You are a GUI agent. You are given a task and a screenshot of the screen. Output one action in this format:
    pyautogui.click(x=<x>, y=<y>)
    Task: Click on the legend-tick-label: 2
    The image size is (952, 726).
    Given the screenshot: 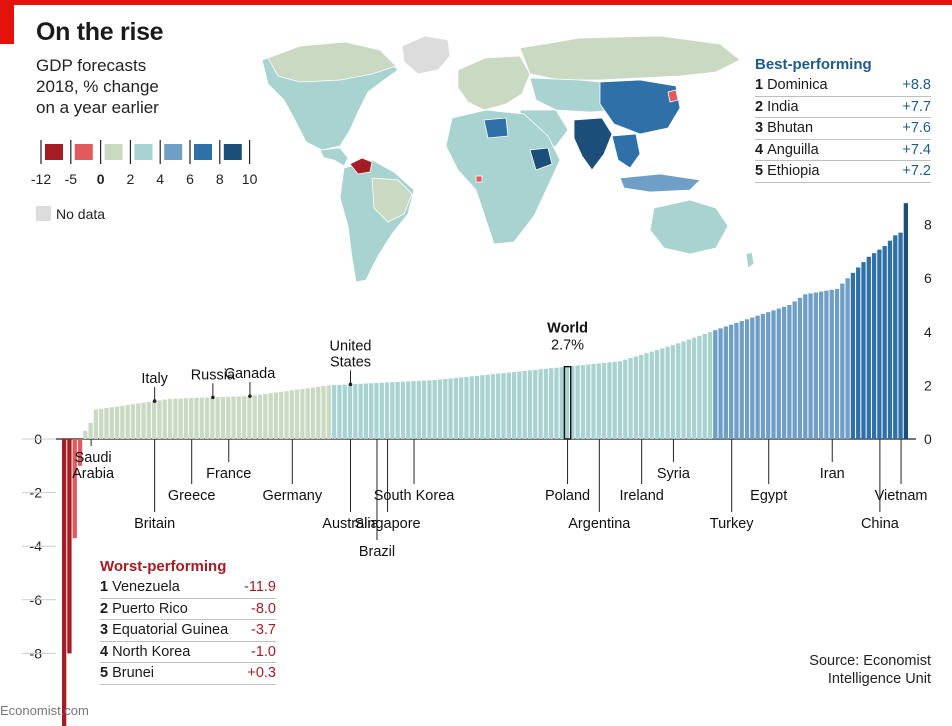 What is the action you would take?
    pyautogui.click(x=131, y=179)
    